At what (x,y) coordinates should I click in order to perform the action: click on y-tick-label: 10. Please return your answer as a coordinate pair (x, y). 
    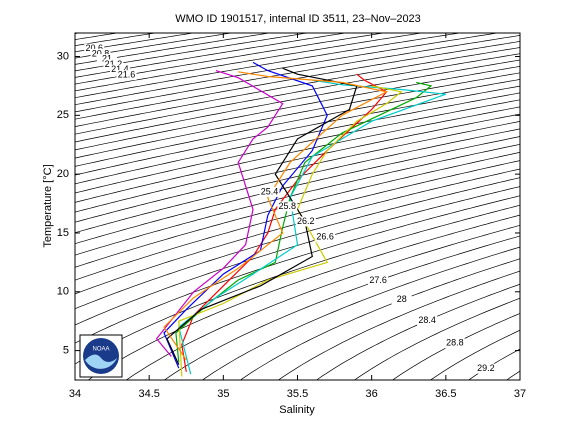
    Looking at the image, I should click on (63, 292).